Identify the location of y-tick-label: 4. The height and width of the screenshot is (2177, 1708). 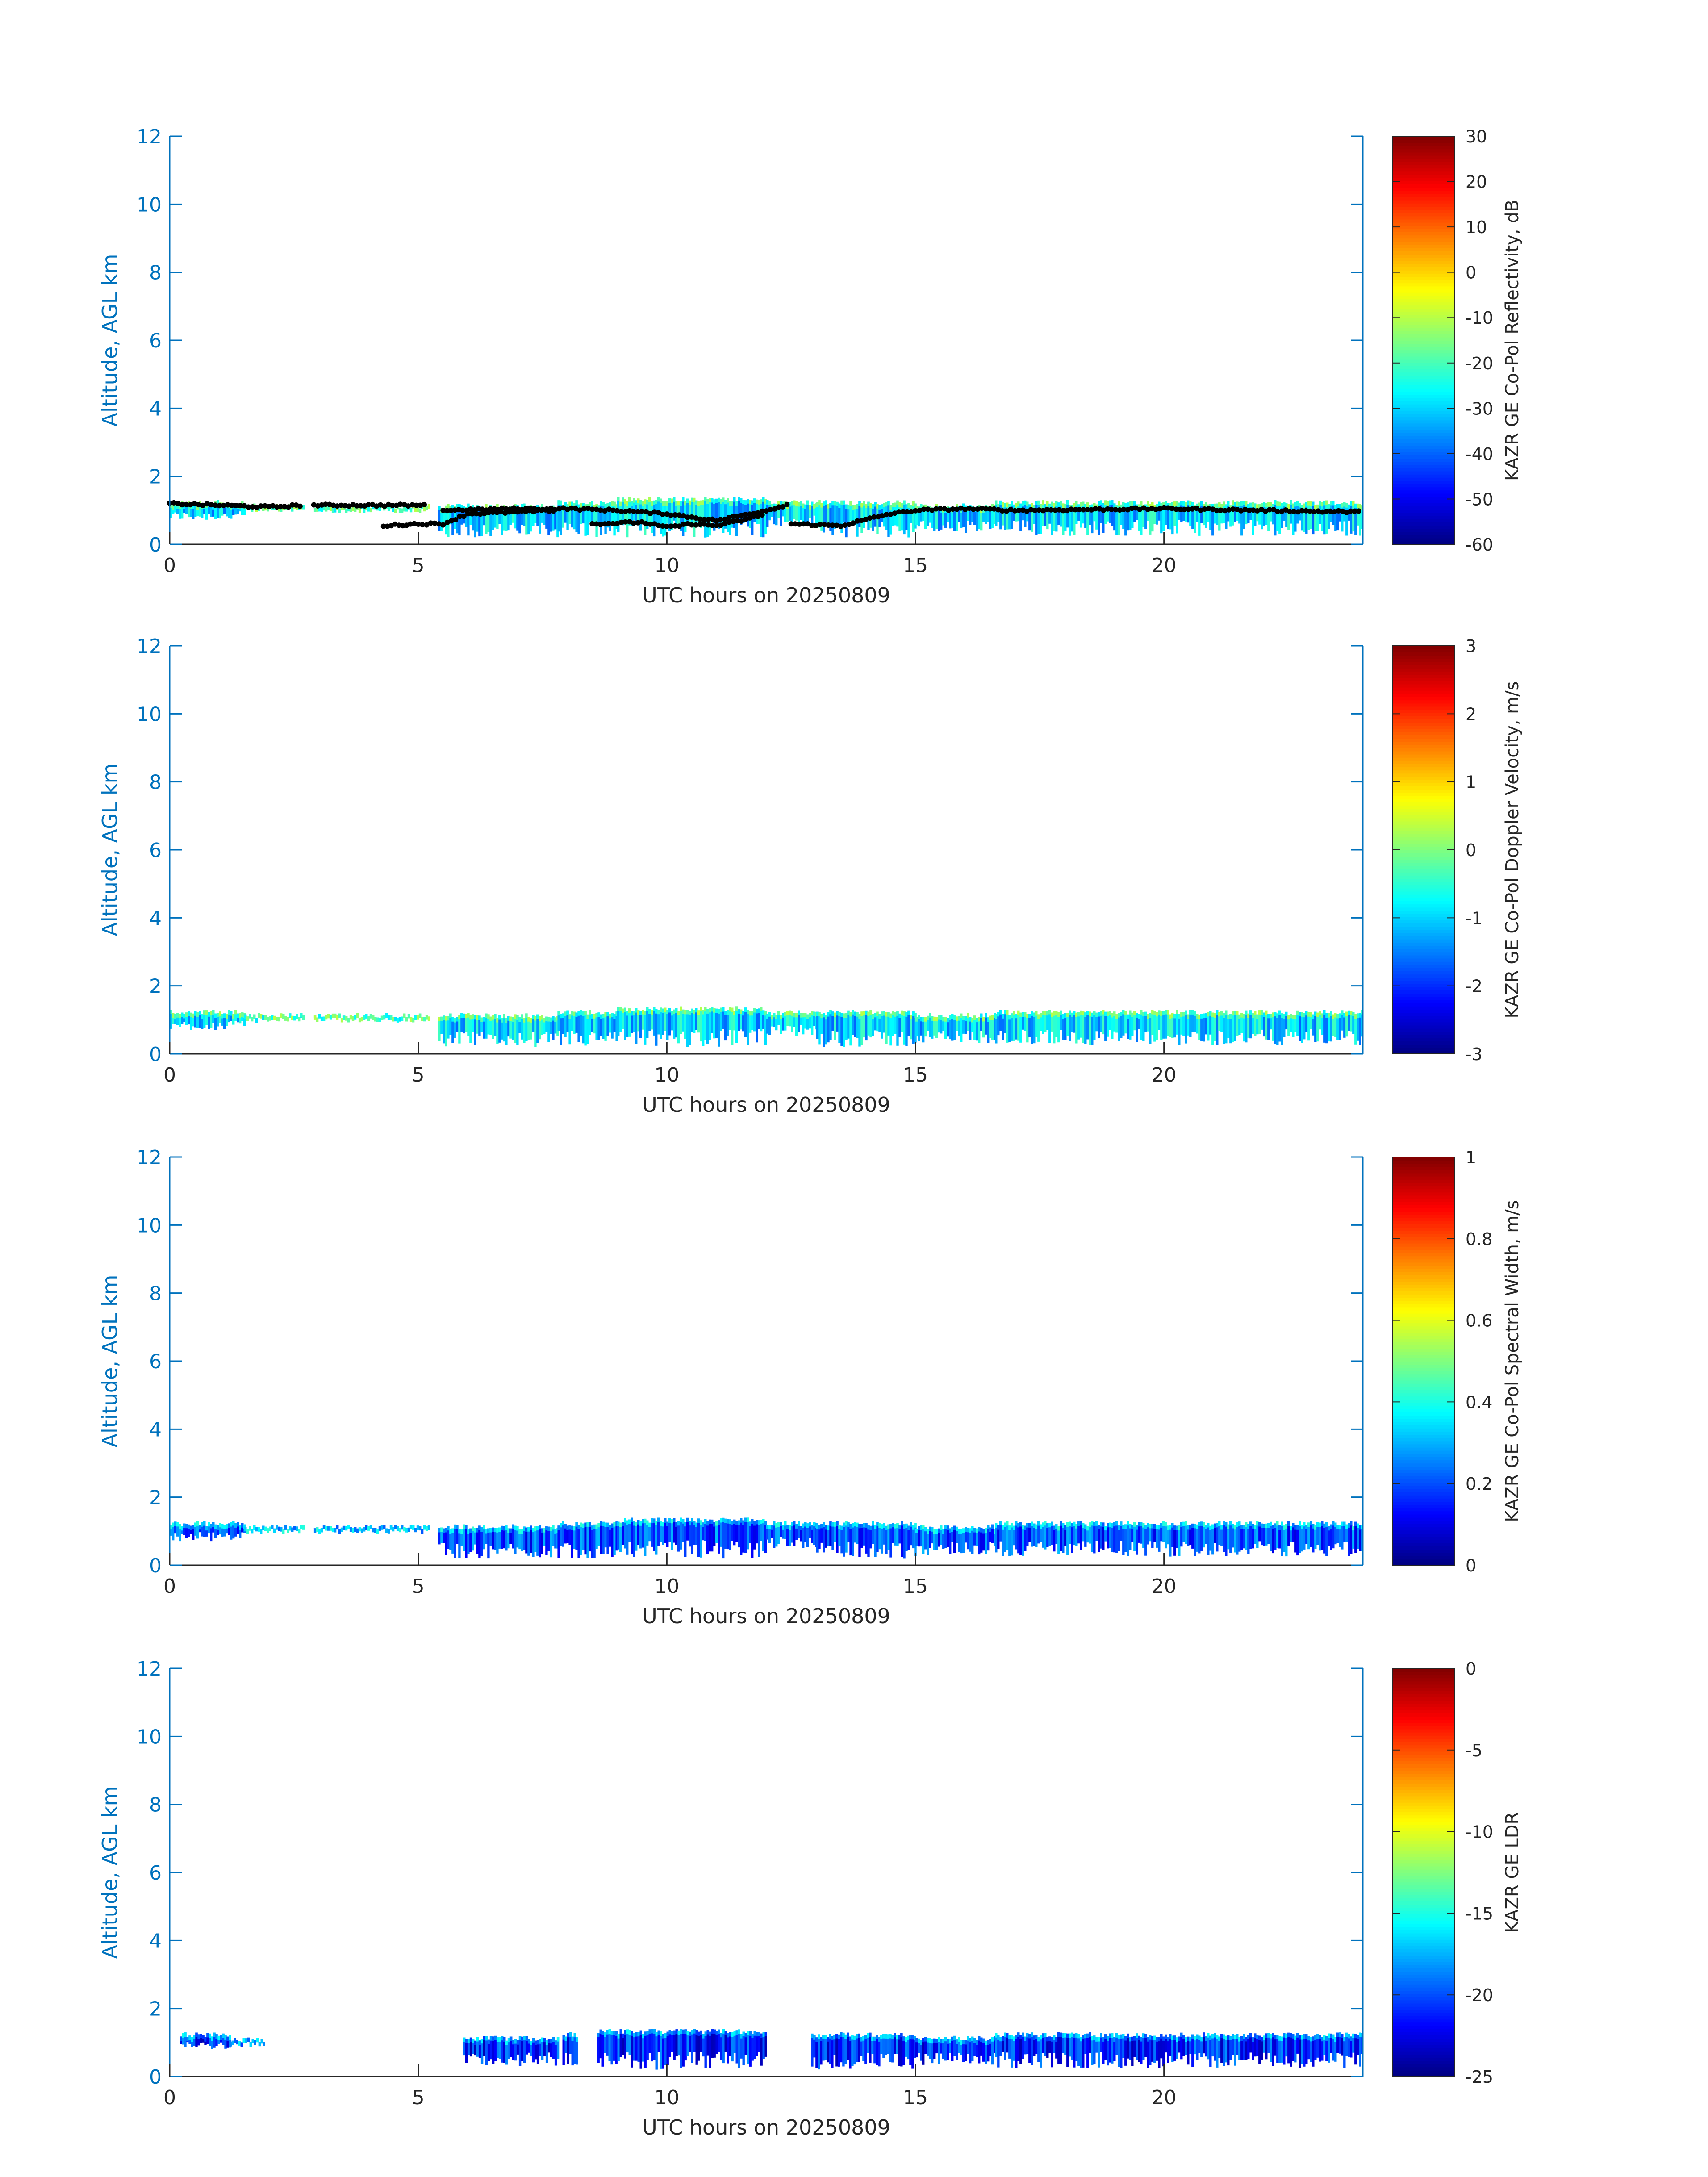
(155, 408).